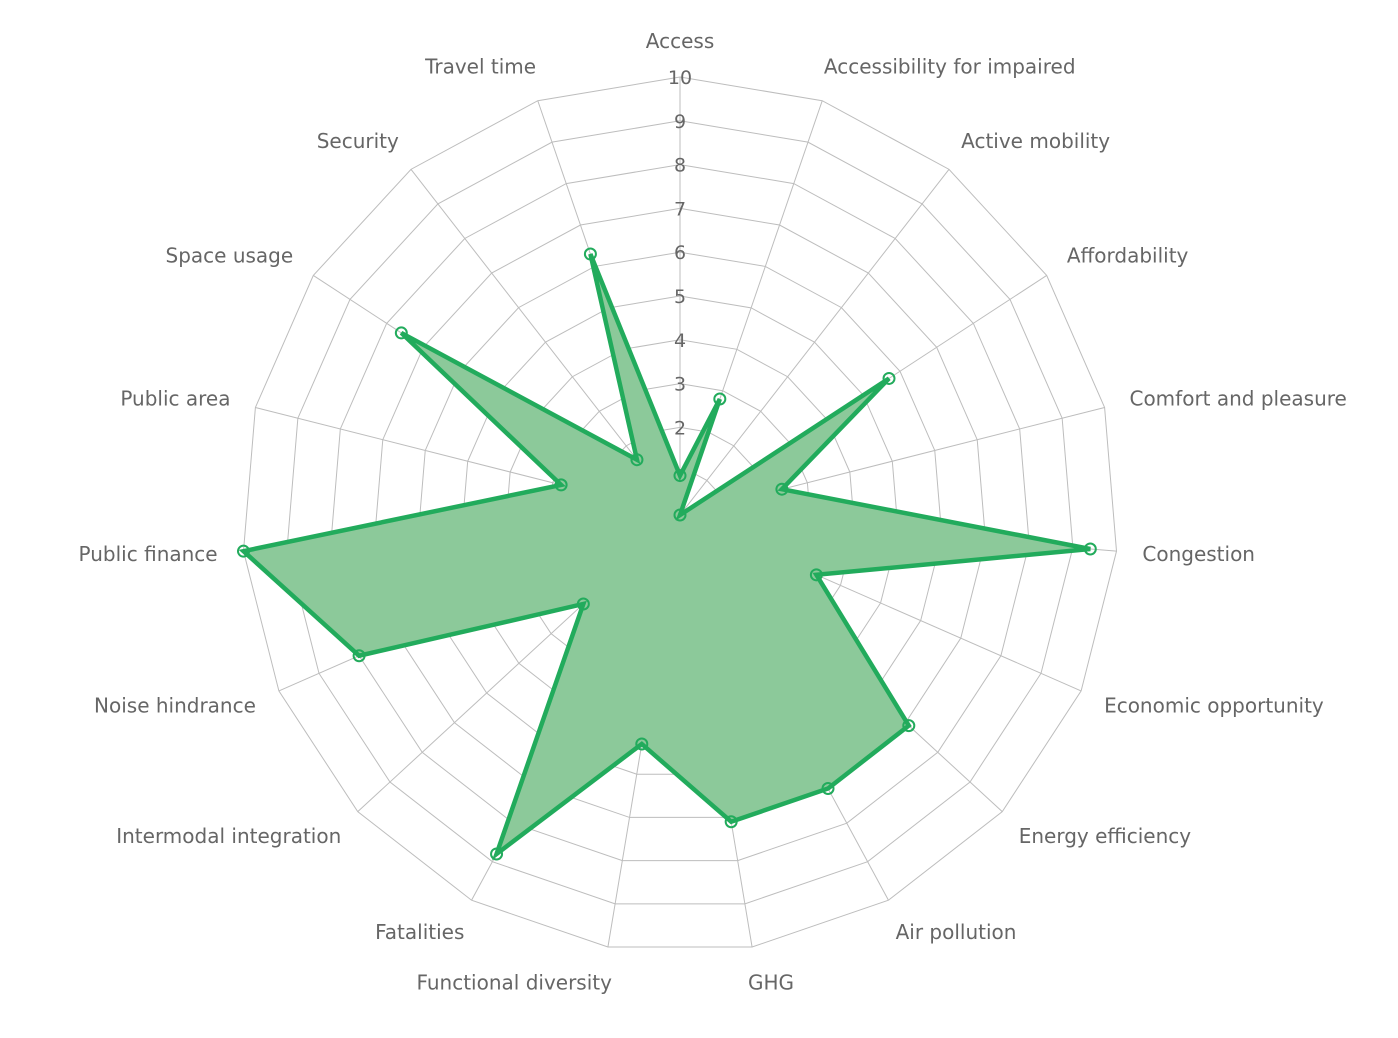  Describe the element at coordinates (228, 836) in the screenshot. I see `axis-label: Intermodal integration` at that location.